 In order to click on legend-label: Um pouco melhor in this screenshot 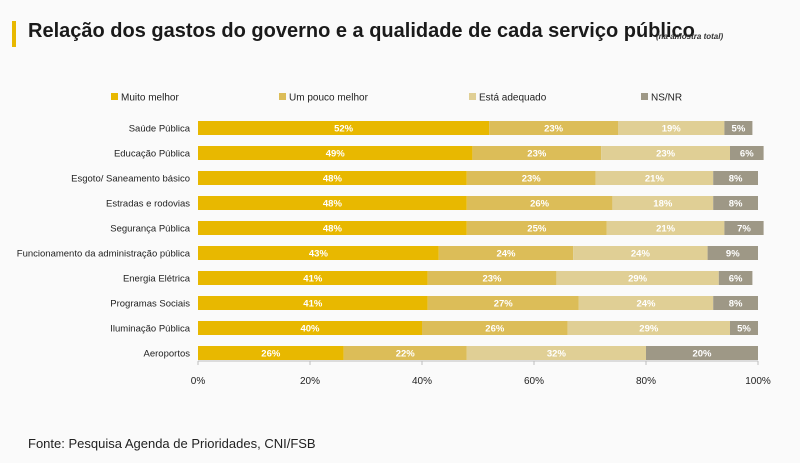, I will do `click(329, 98)`.